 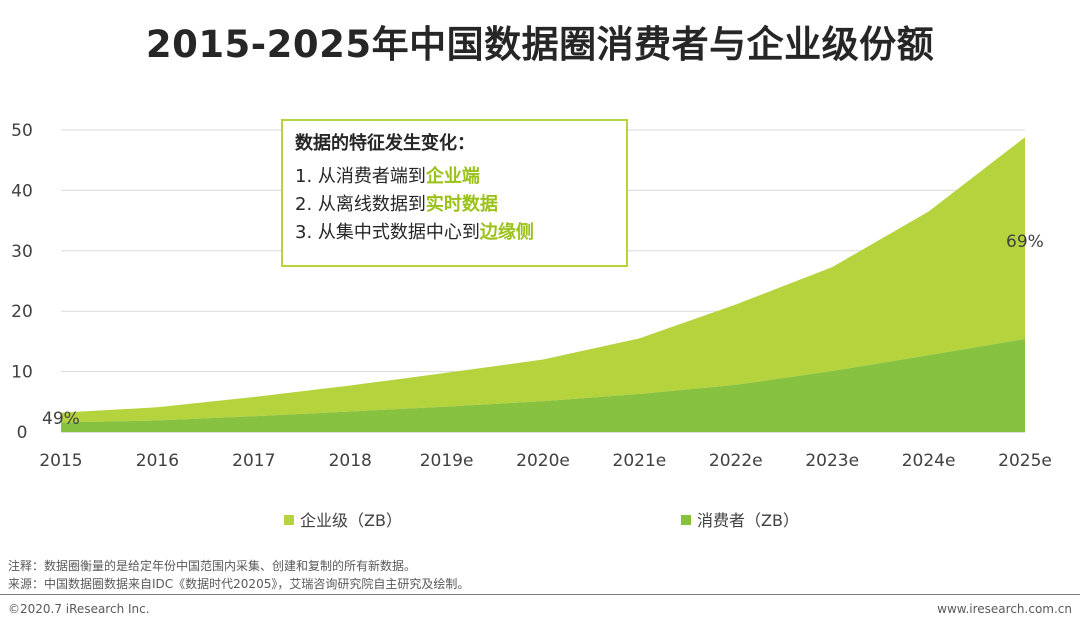 I want to click on x-tick-label-2017: 2017, so click(x=253, y=461).